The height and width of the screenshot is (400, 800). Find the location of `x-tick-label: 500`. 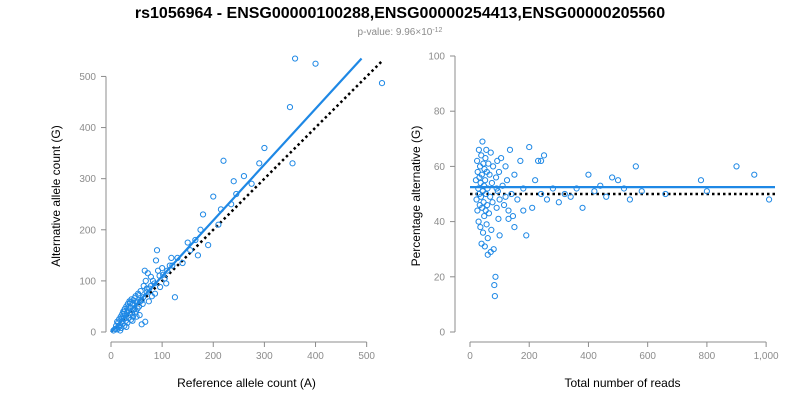

x-tick-label: 500 is located at coordinates (366, 356).